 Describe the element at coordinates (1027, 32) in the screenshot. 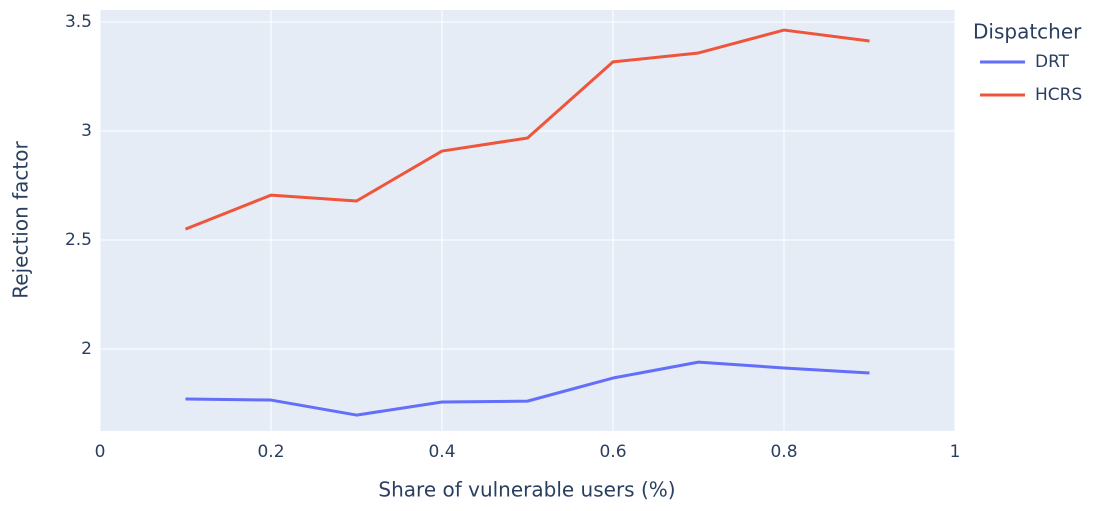

I see `legend-title: Dispatcher` at that location.